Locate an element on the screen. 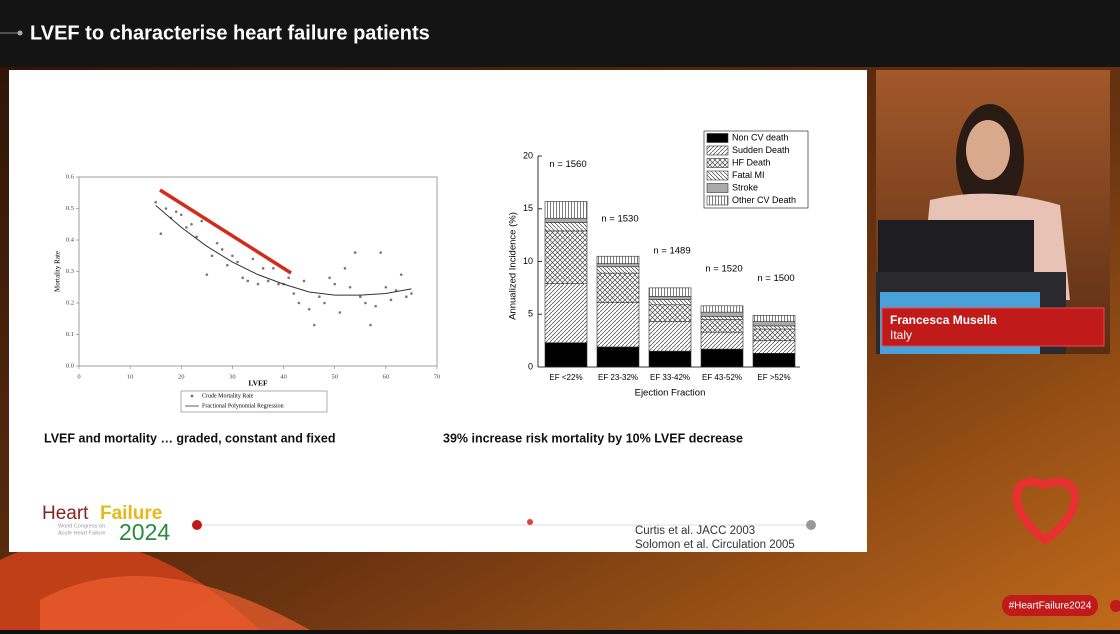 This screenshot has height=634, width=1120. legend is located at coordinates (254, 401).